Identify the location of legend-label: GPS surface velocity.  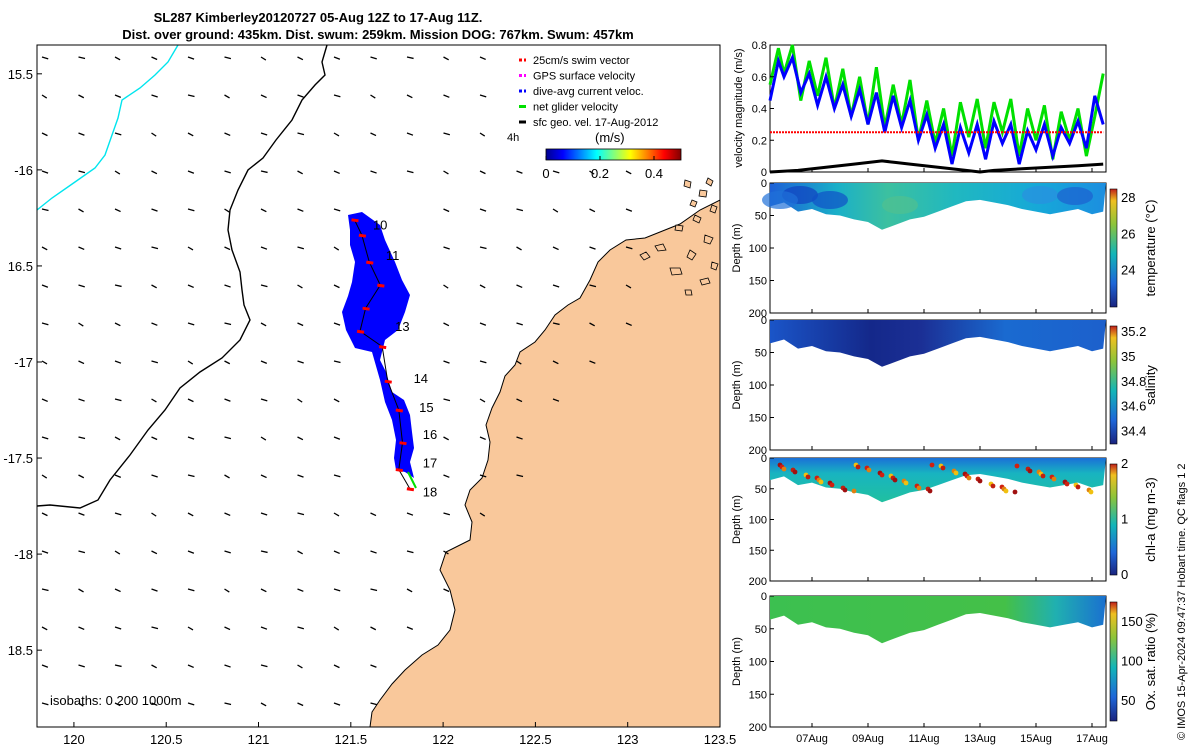
(584, 77).